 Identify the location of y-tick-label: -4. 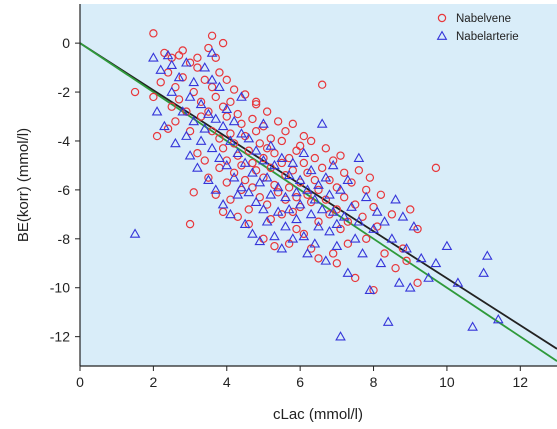
(64, 141).